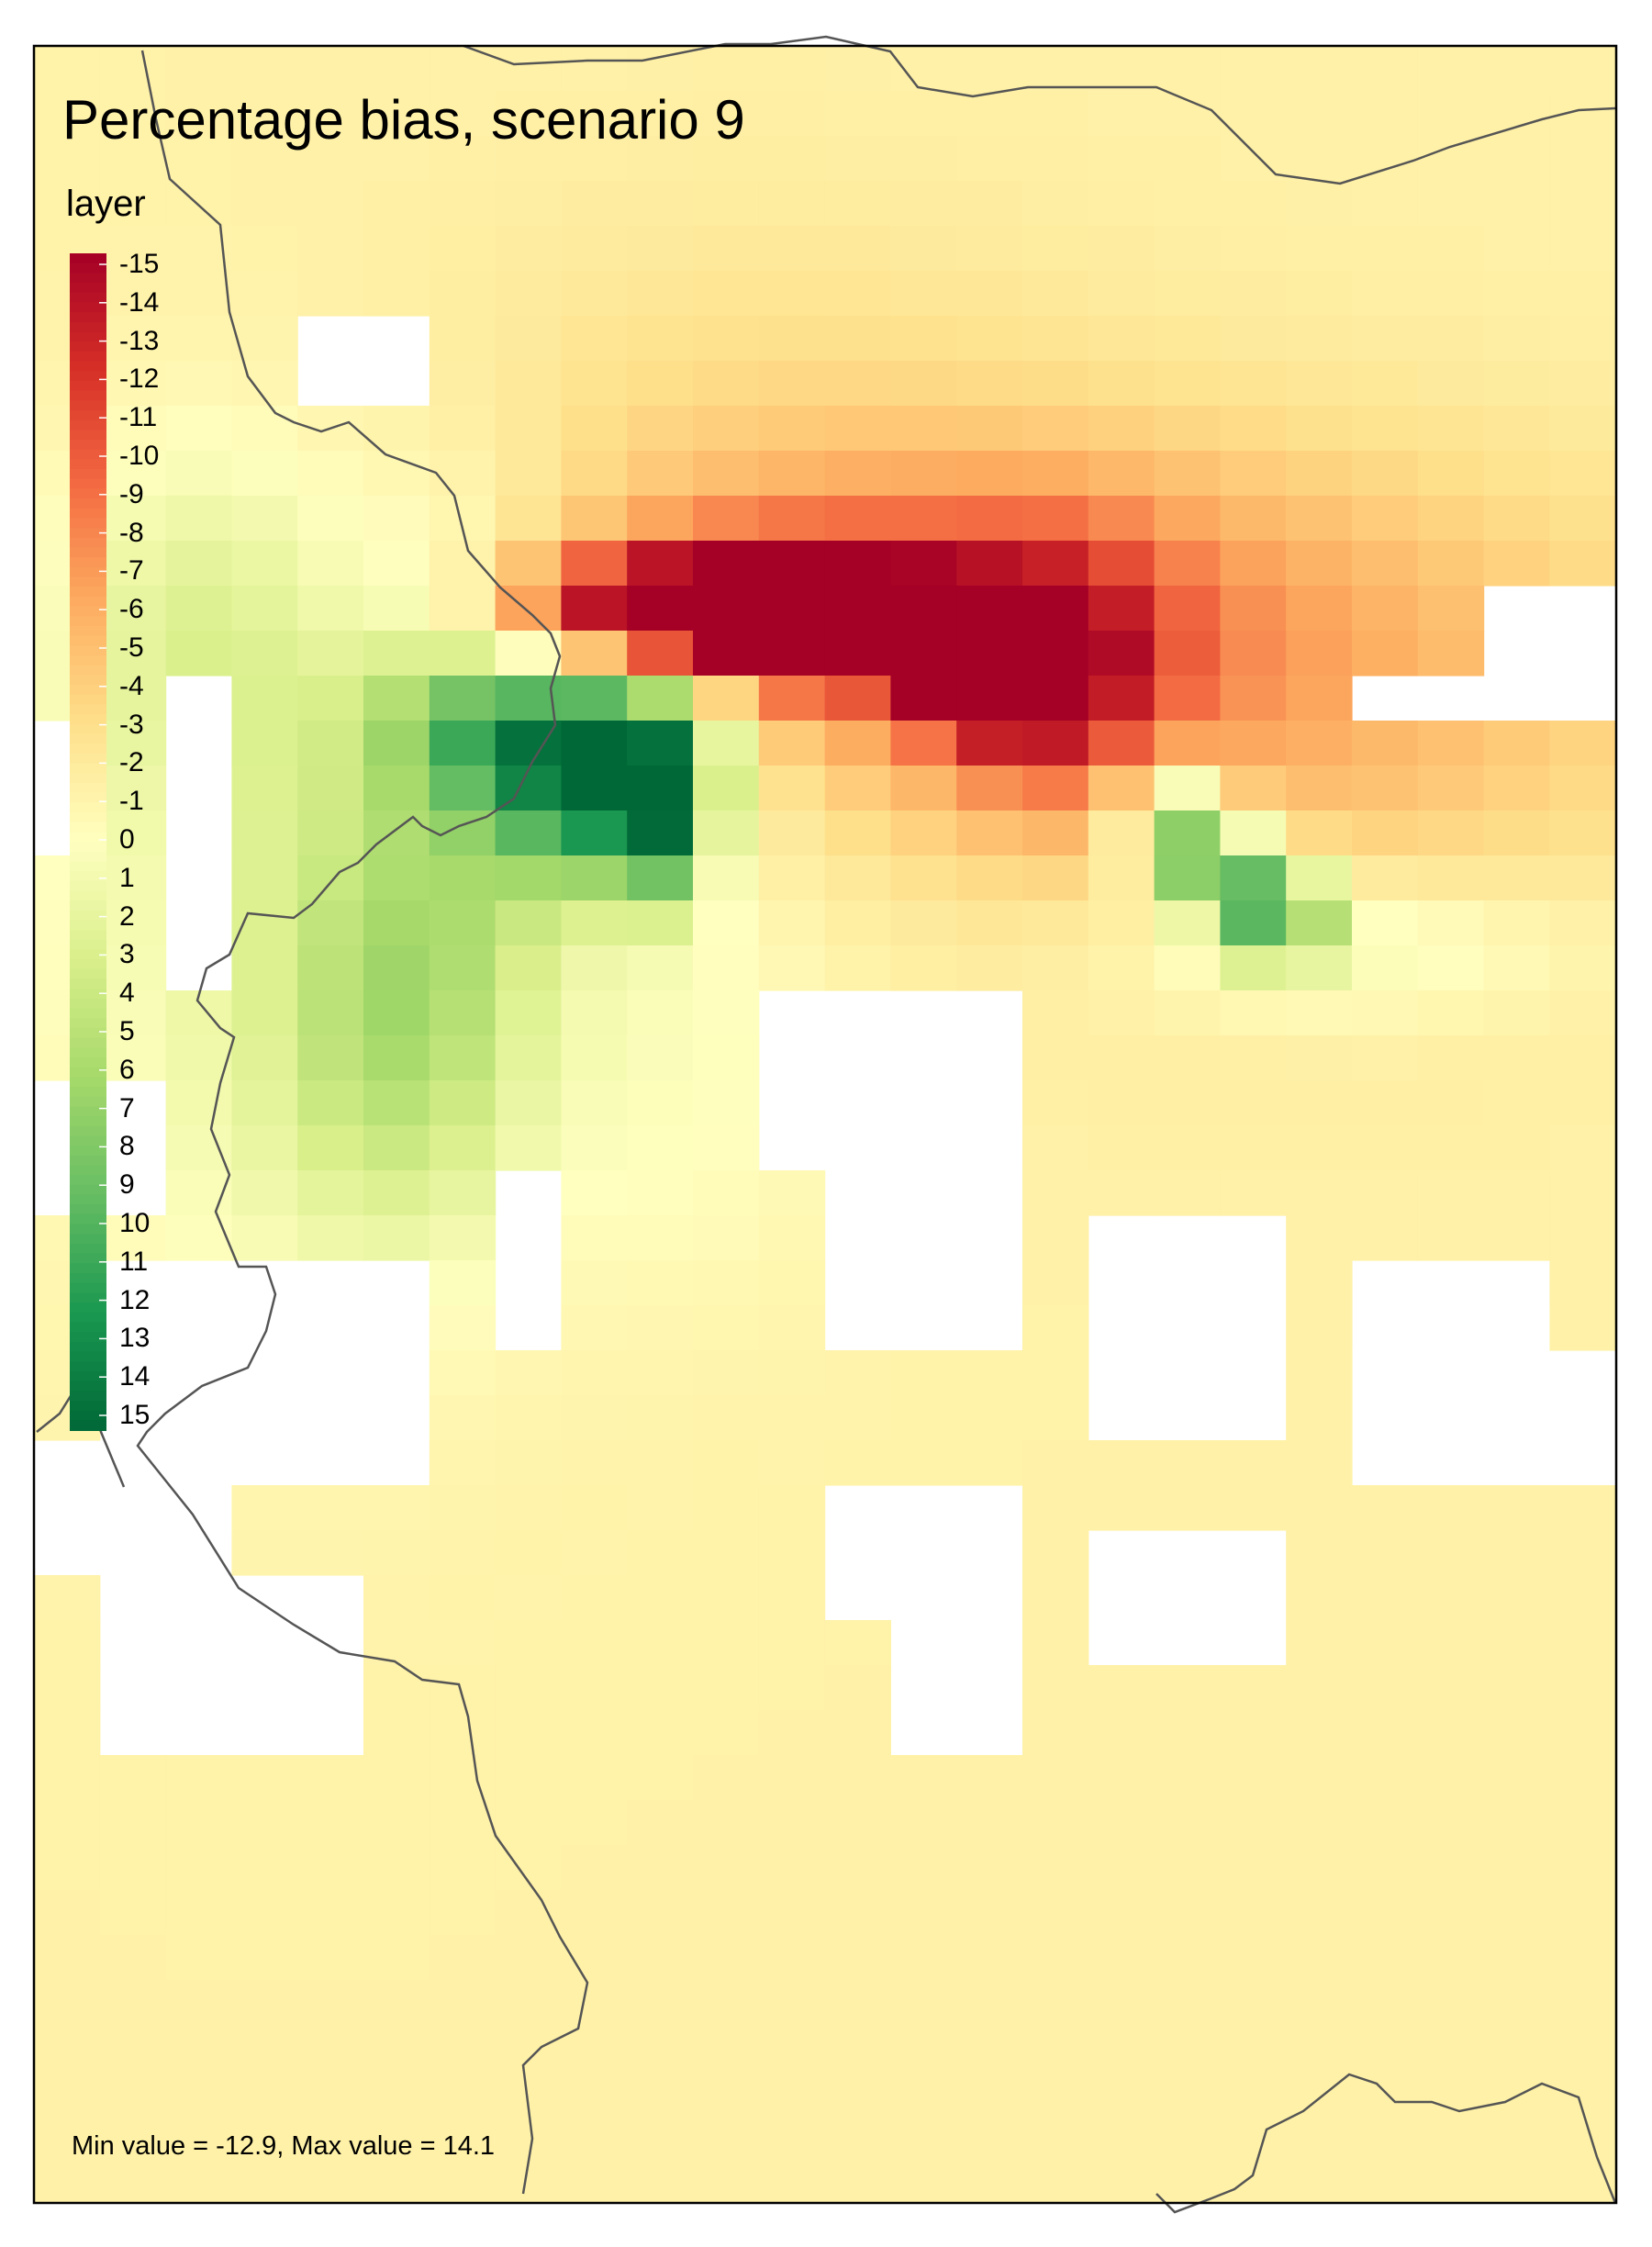 This screenshot has width=1652, height=2247. What do you see at coordinates (127, 1031) in the screenshot?
I see `legend-tick-label: 5` at bounding box center [127, 1031].